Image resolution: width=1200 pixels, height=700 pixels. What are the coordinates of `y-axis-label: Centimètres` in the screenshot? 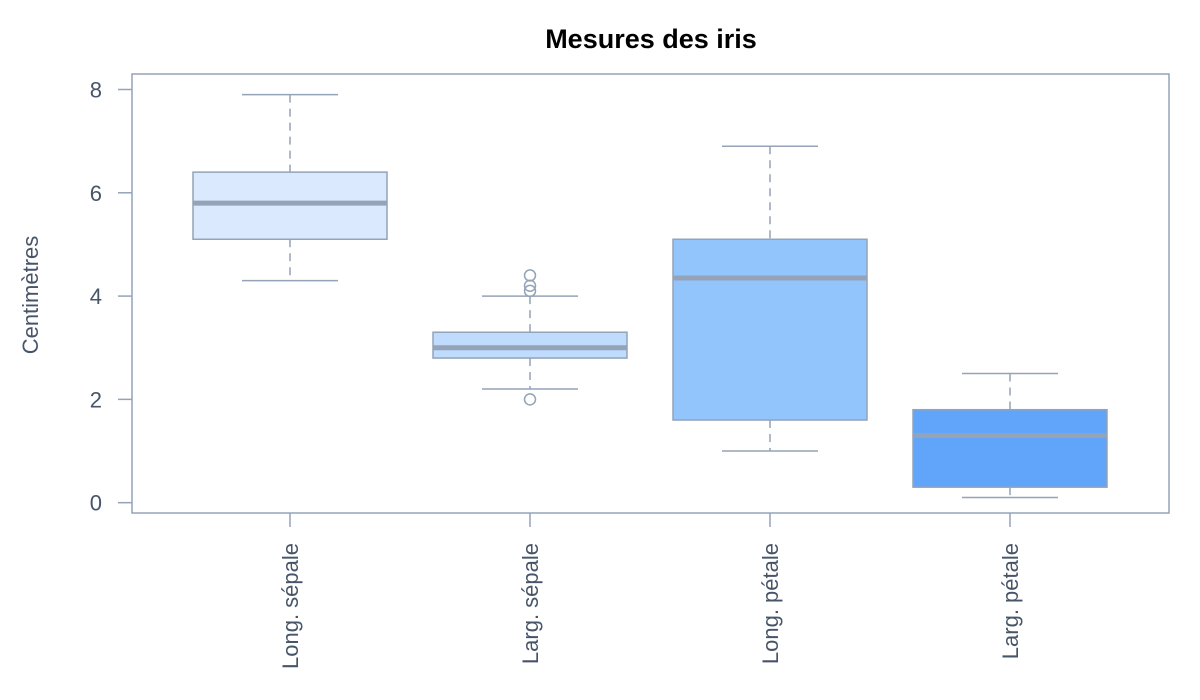 It's located at (30, 295).